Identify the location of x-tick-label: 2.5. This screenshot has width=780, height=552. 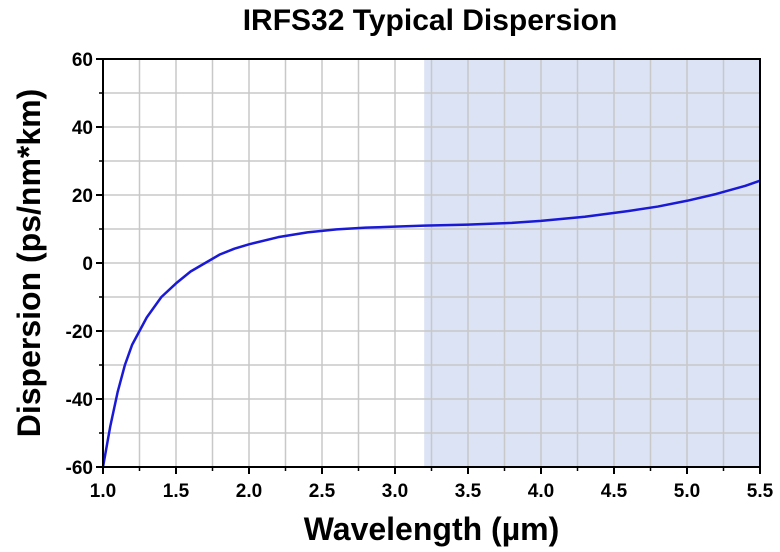
(322, 491).